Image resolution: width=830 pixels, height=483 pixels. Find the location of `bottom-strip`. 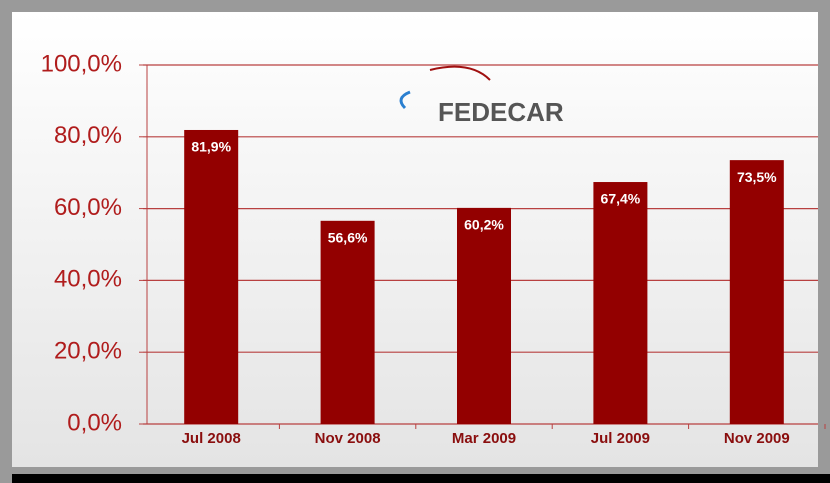

bottom-strip is located at coordinates (421, 478).